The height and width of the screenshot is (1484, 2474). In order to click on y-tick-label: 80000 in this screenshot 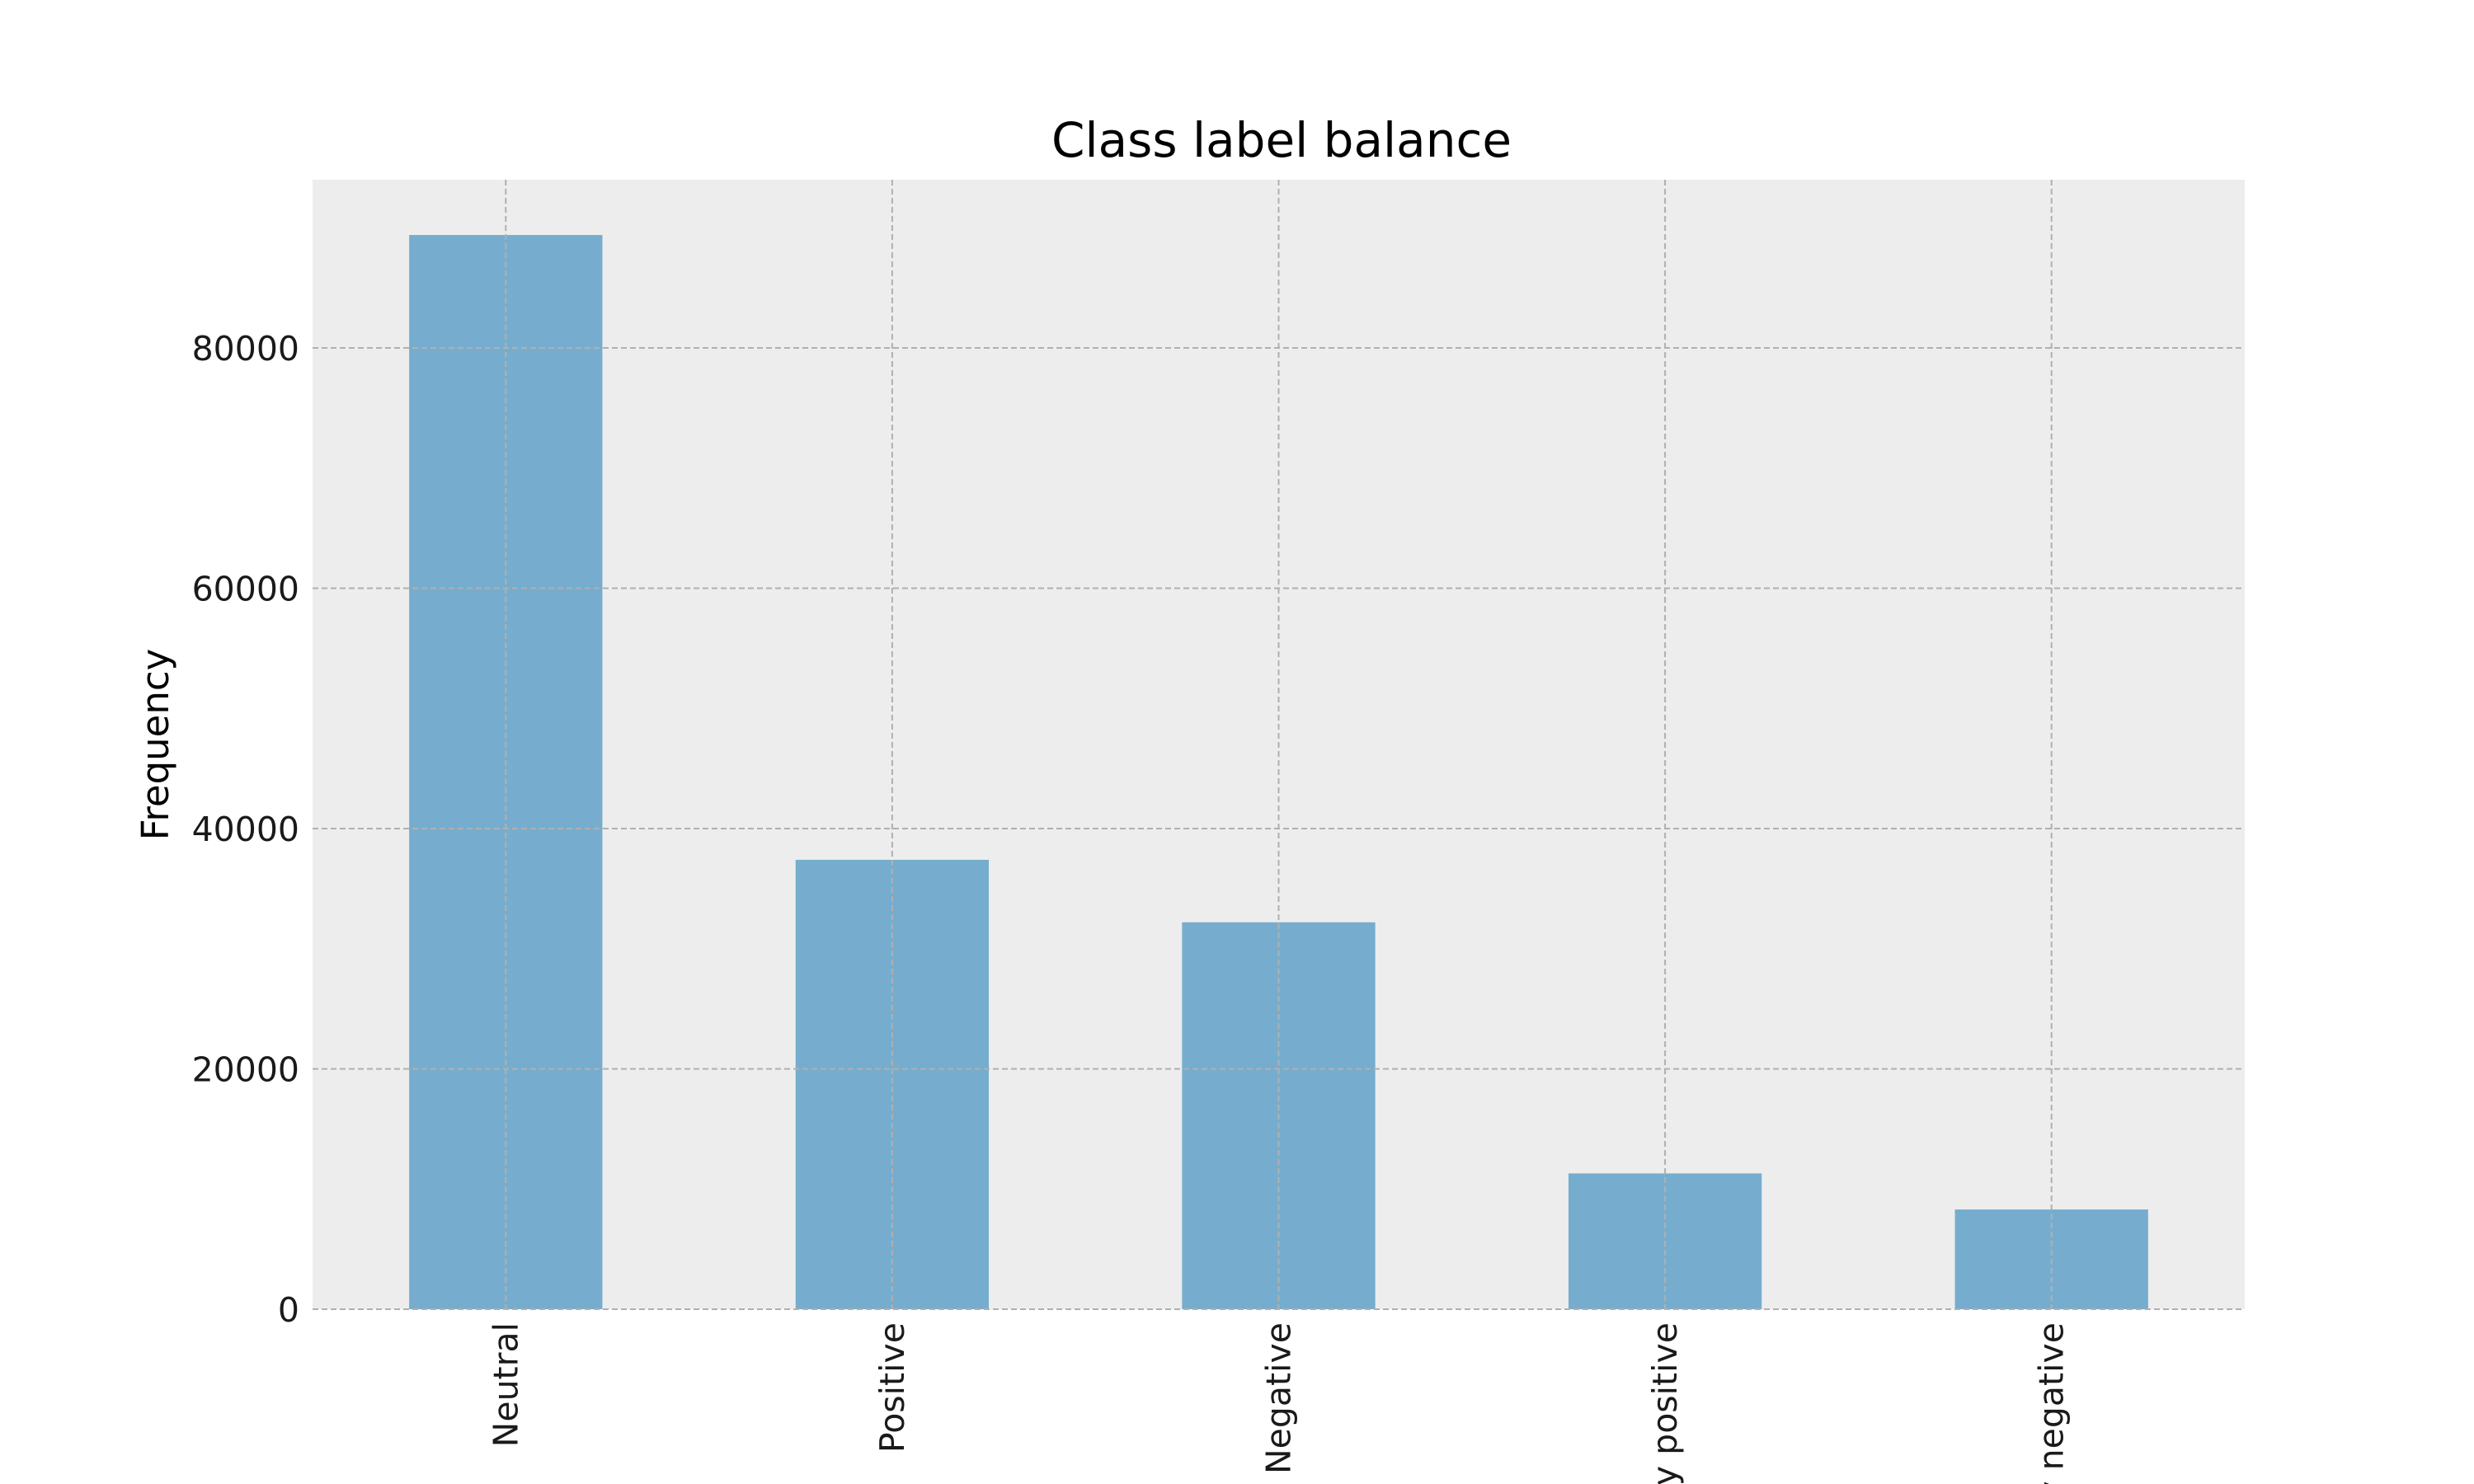, I will do `click(245, 349)`.